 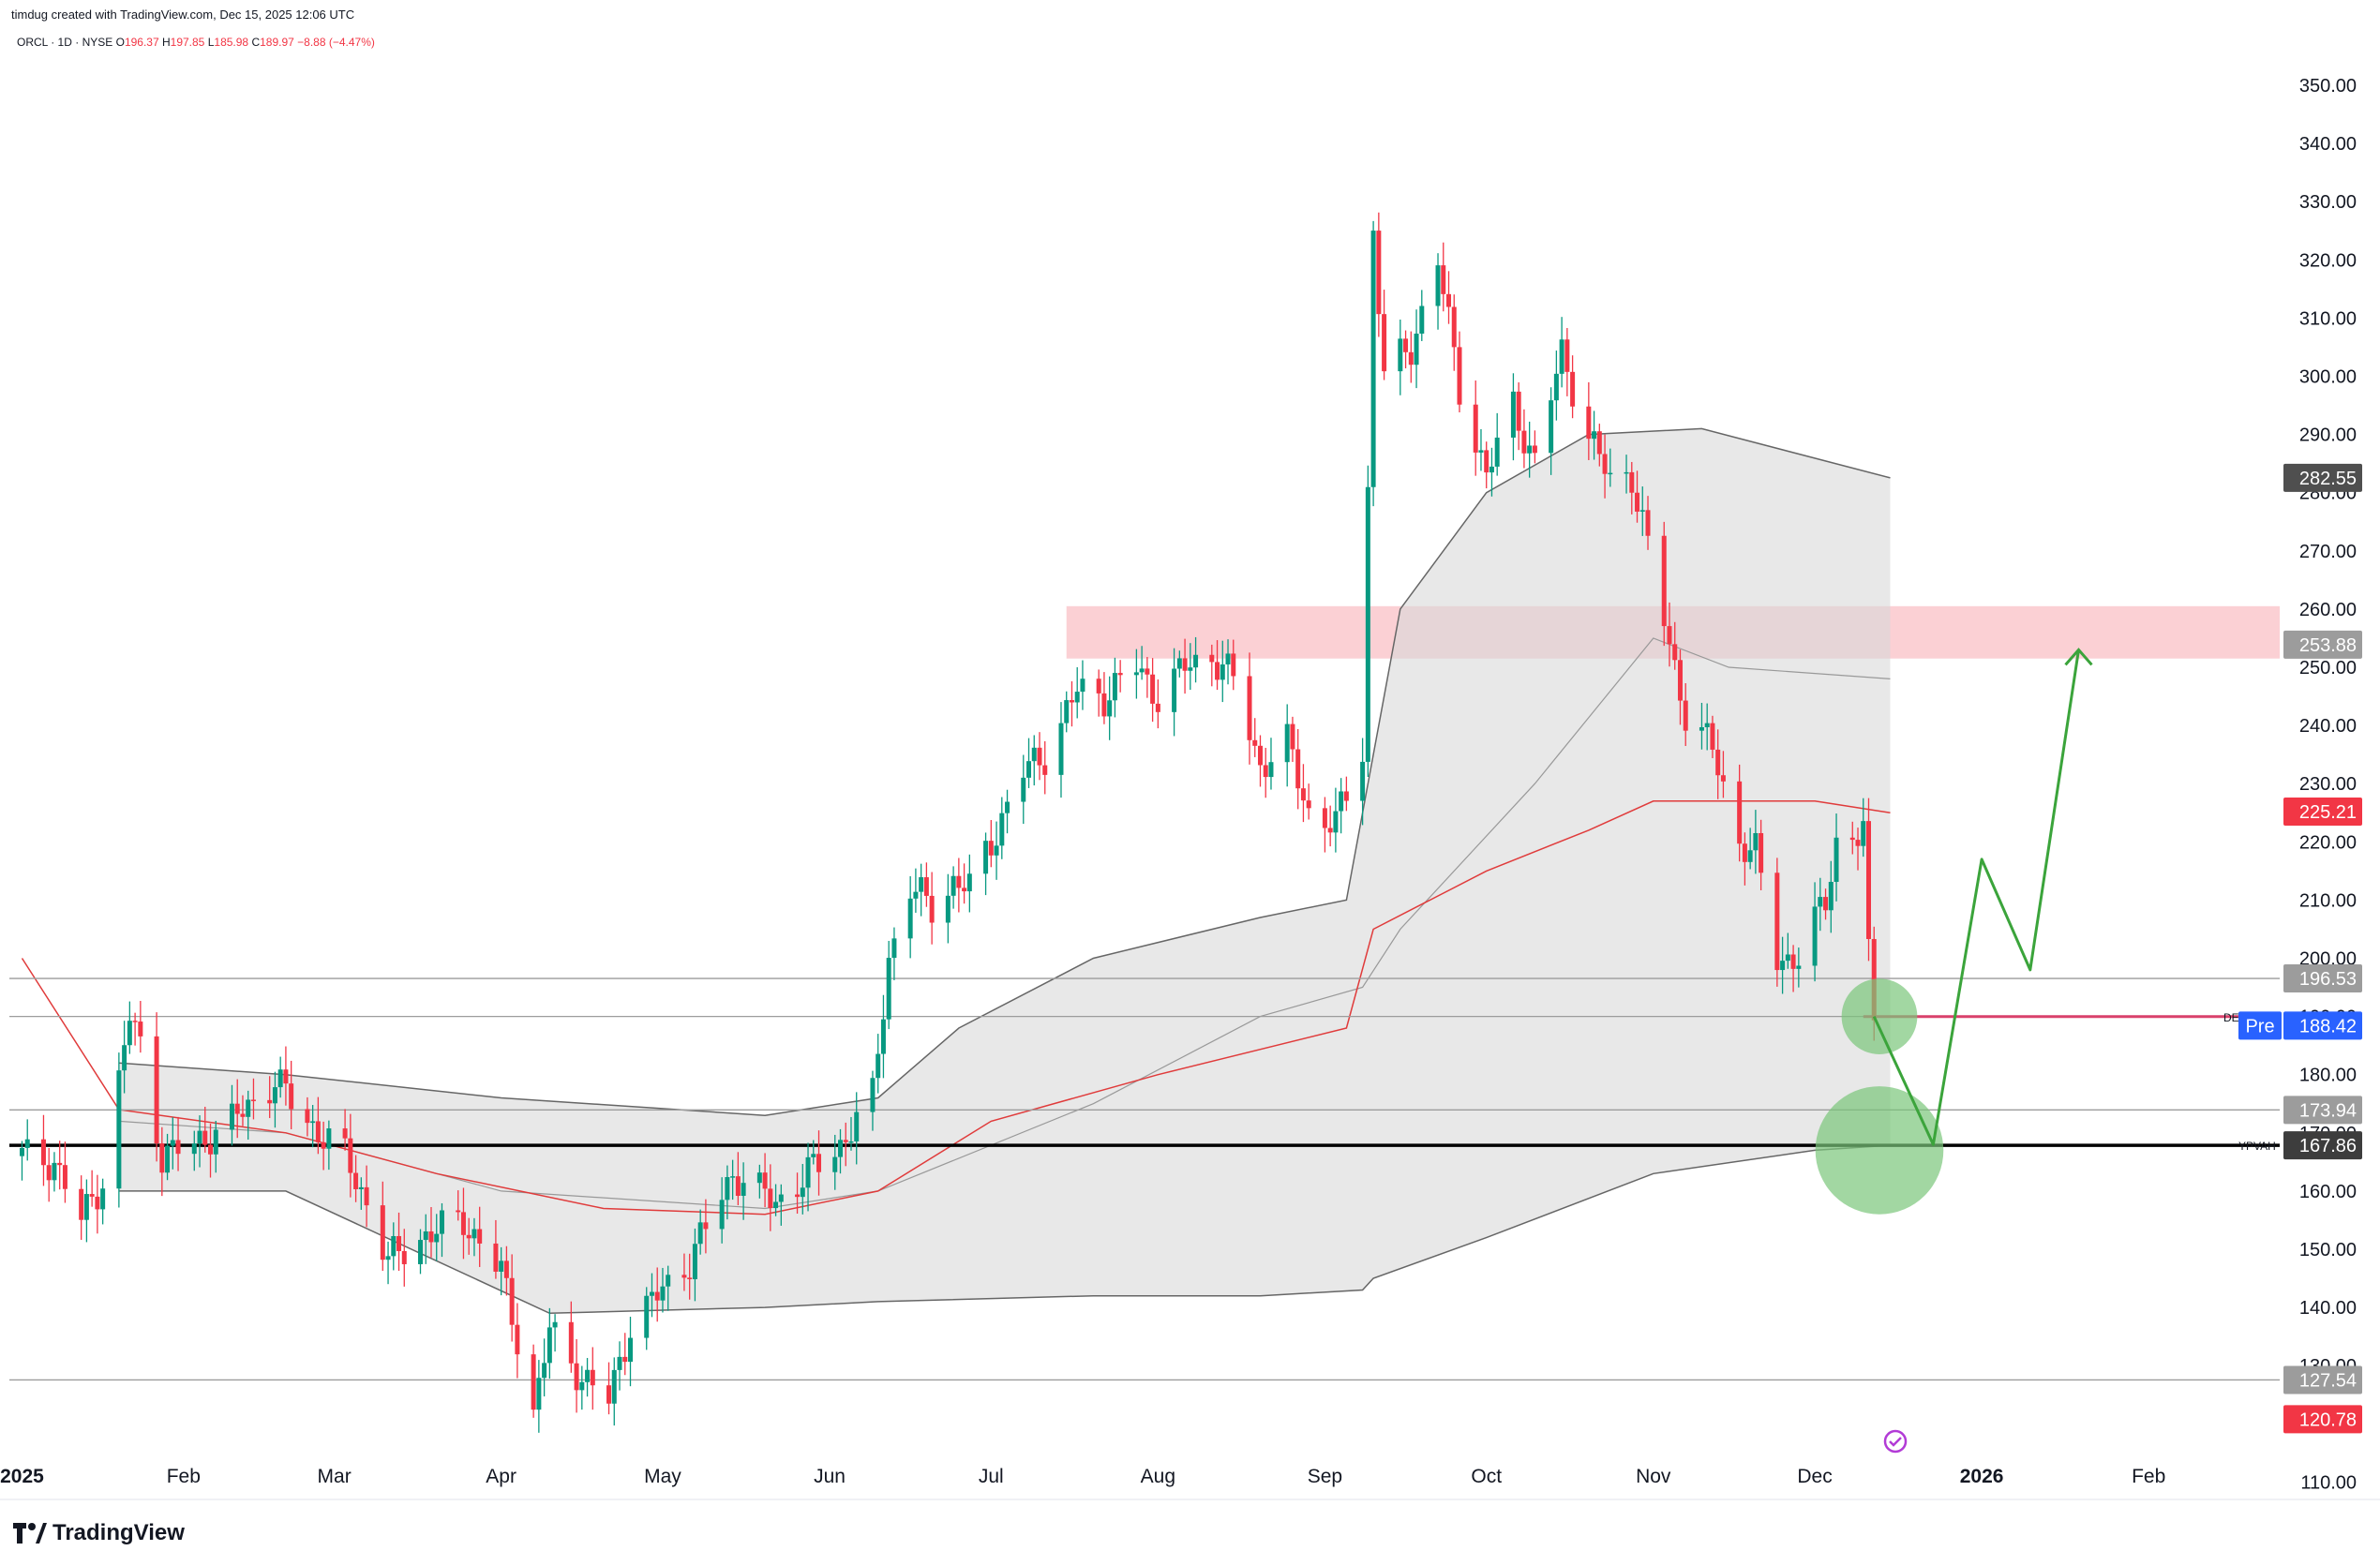 What do you see at coordinates (2328, 377) in the screenshot?
I see `y-tick-label: 300.00` at bounding box center [2328, 377].